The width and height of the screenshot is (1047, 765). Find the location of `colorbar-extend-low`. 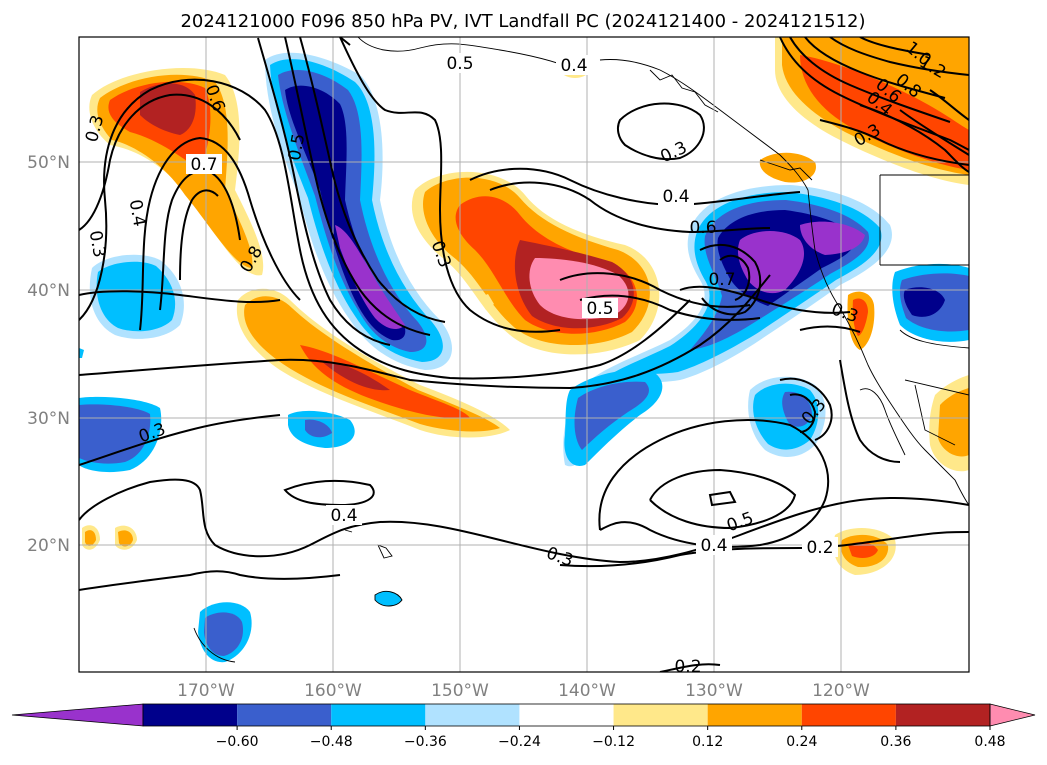

colorbar-extend-low is located at coordinates (77, 715).